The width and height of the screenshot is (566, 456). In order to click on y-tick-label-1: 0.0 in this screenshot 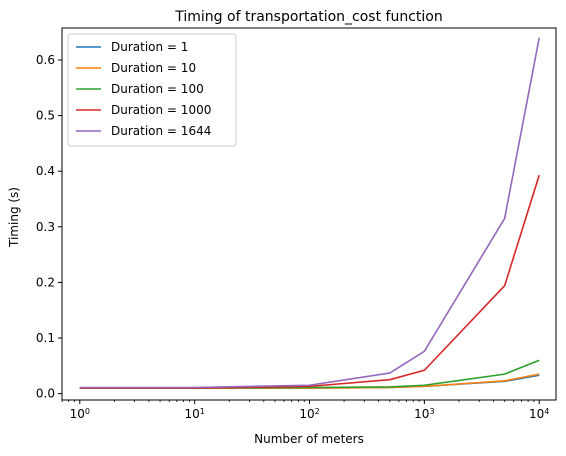, I will do `click(45, 394)`.